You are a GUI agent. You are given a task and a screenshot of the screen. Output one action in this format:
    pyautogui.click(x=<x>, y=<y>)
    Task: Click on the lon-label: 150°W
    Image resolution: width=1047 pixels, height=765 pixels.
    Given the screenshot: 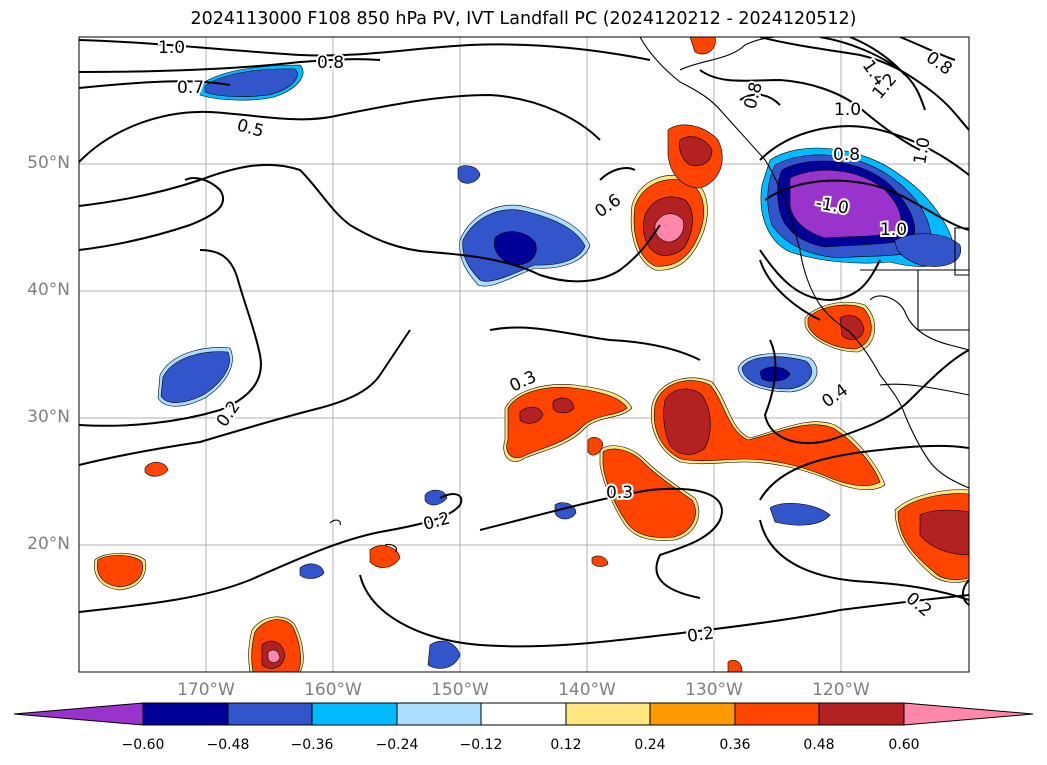 What is the action you would take?
    pyautogui.click(x=460, y=690)
    